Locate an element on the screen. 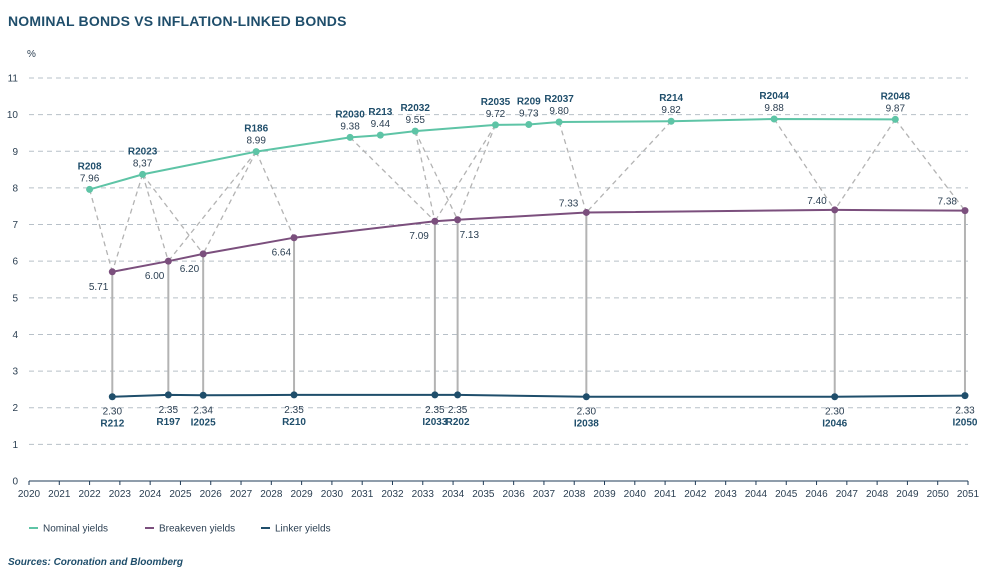 This screenshot has width=1000, height=583. x-tick-label: 2022 is located at coordinates (89, 494).